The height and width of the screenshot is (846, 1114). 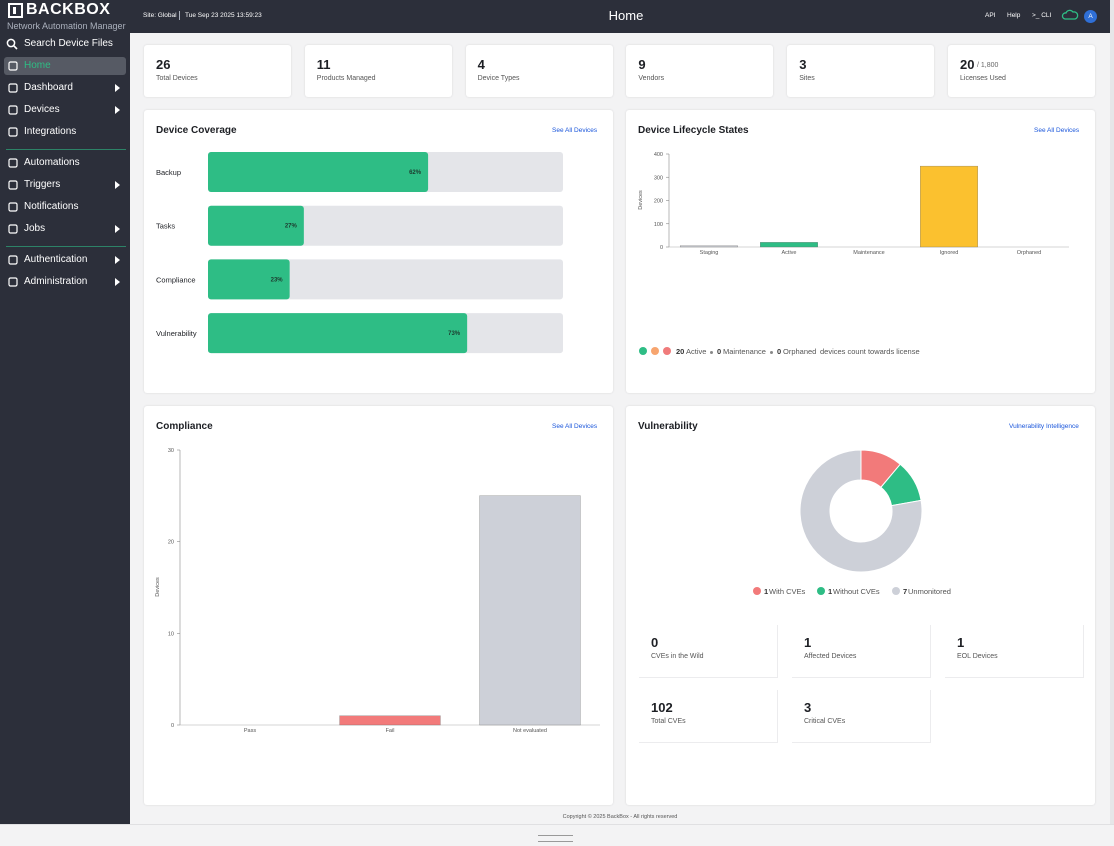 I want to click on panel-title: Vulnerability, so click(x=668, y=426).